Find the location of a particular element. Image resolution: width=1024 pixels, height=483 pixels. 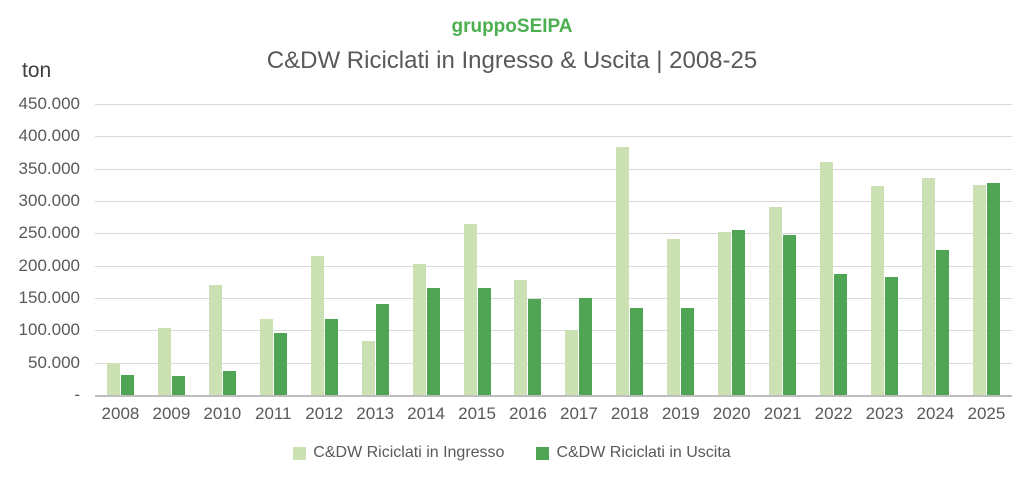

bar-group-2016 is located at coordinates (528, 249).